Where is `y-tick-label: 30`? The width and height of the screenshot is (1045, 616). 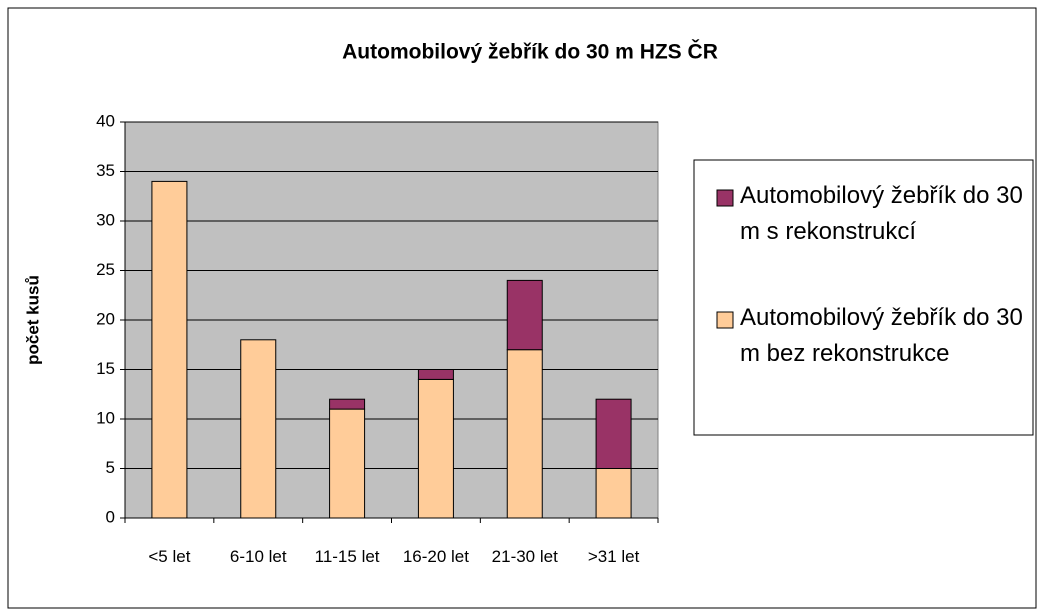
y-tick-label: 30 is located at coordinates (105, 219).